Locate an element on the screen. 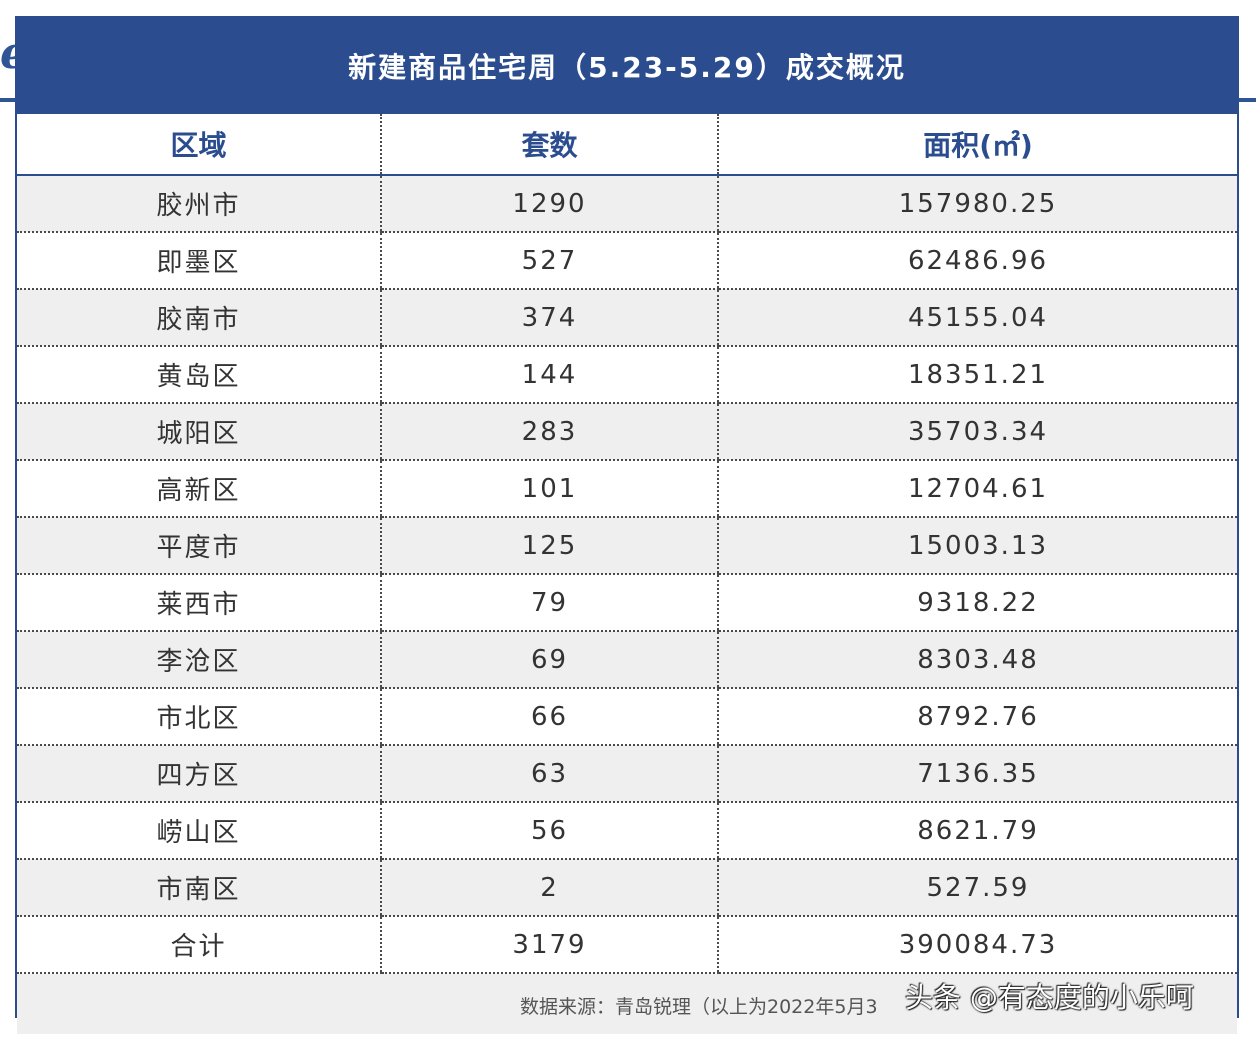  cell-region: 平度市 is located at coordinates (199, 546).